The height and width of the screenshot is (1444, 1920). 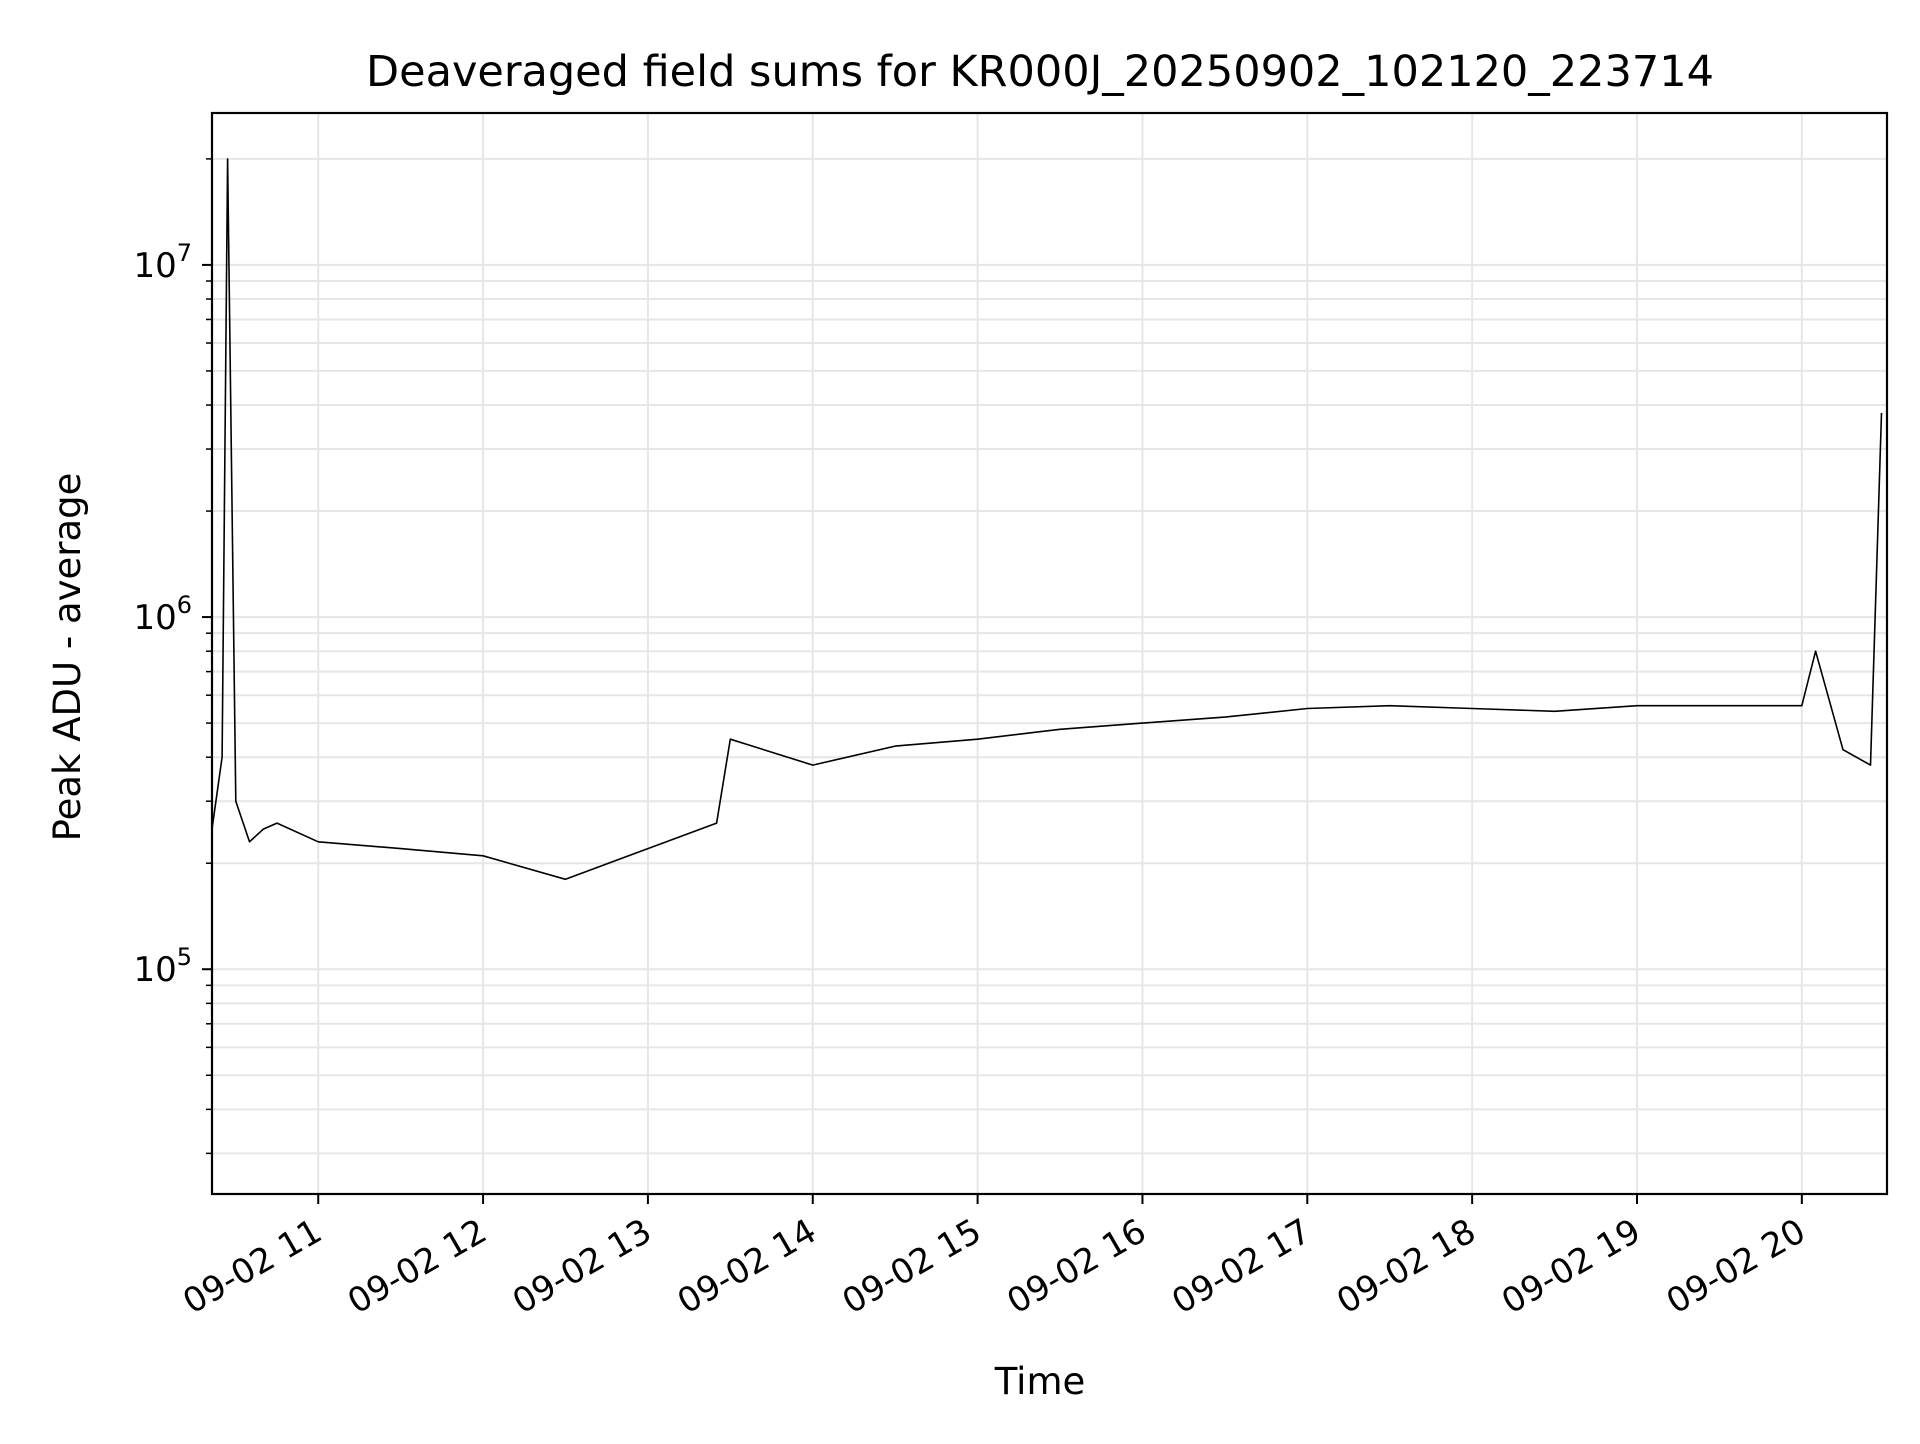 I want to click on y-tick-label: 10⁷, so click(x=162, y=262).